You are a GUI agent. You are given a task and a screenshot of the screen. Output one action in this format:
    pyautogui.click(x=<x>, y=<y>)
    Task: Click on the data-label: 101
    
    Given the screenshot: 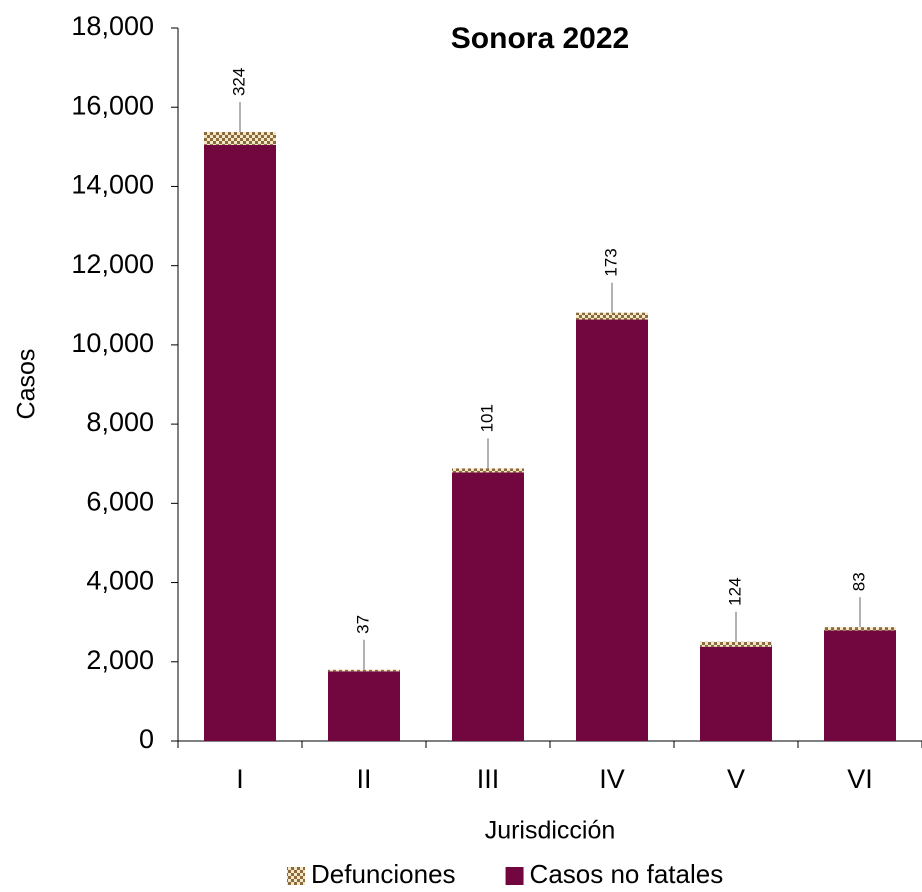 What is the action you would take?
    pyautogui.click(x=486, y=418)
    